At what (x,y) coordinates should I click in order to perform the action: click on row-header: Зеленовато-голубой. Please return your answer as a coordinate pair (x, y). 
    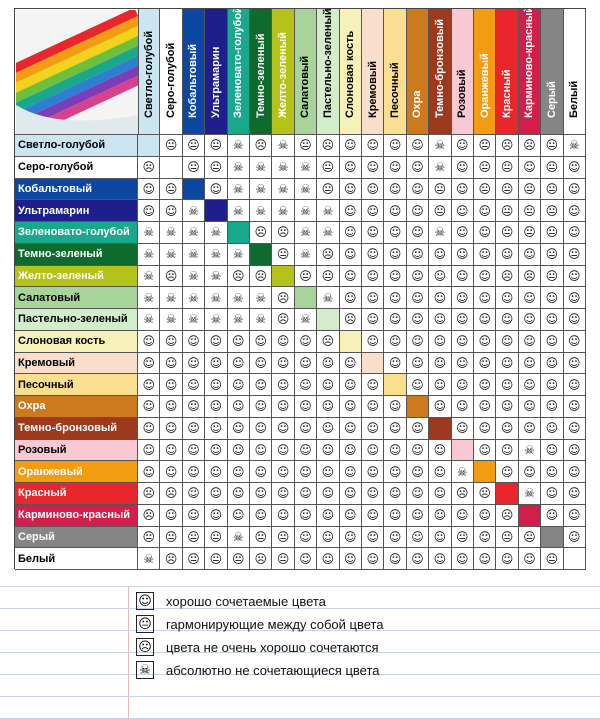
    Looking at the image, I should click on (76, 233).